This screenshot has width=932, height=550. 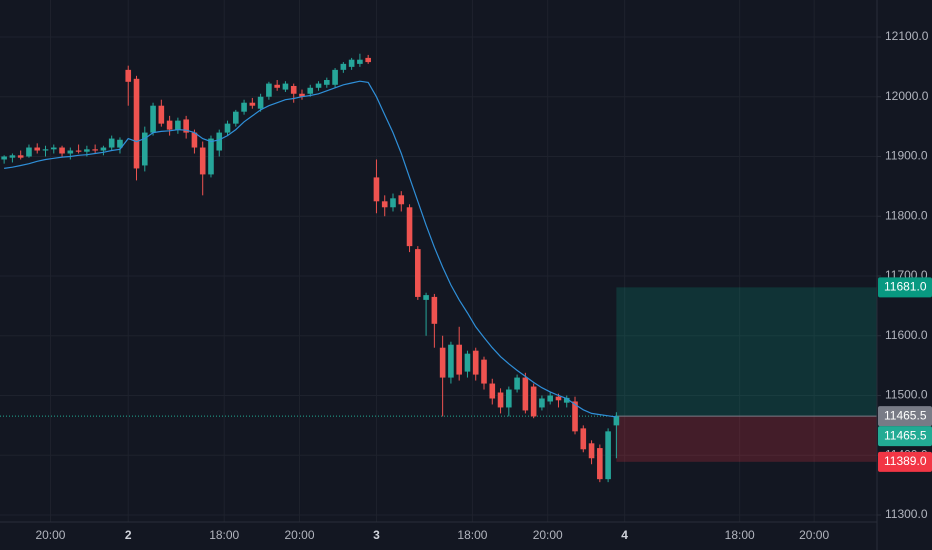 I want to click on stop-zone, so click(x=746, y=439).